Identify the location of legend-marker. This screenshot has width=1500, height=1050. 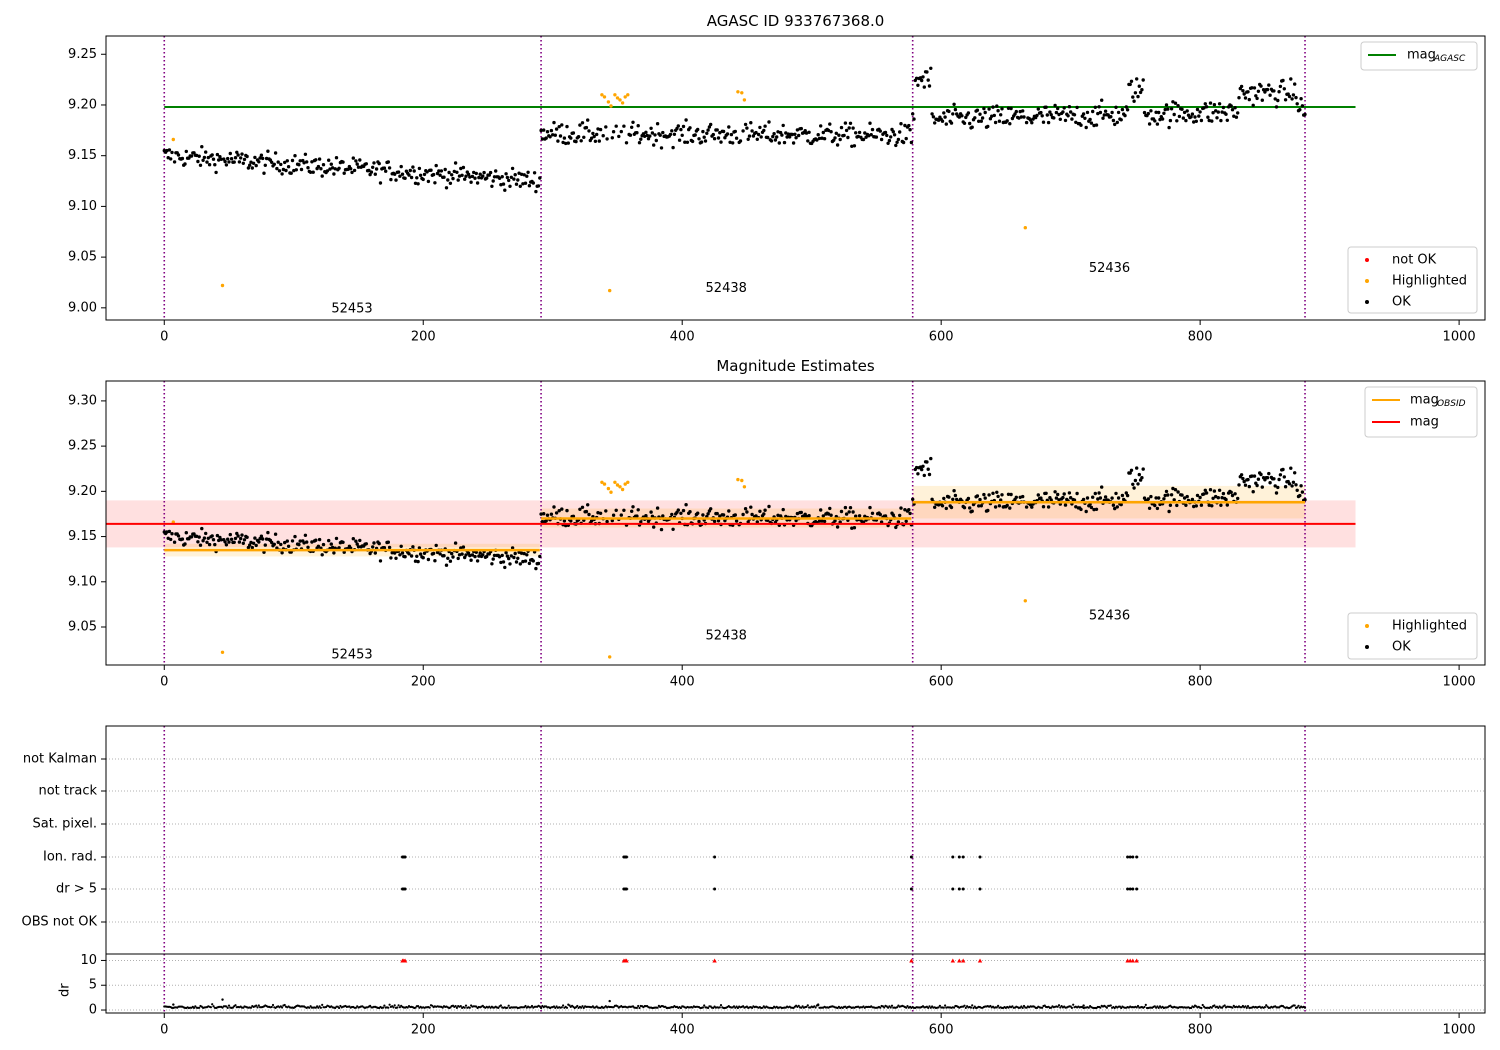
(1367, 647).